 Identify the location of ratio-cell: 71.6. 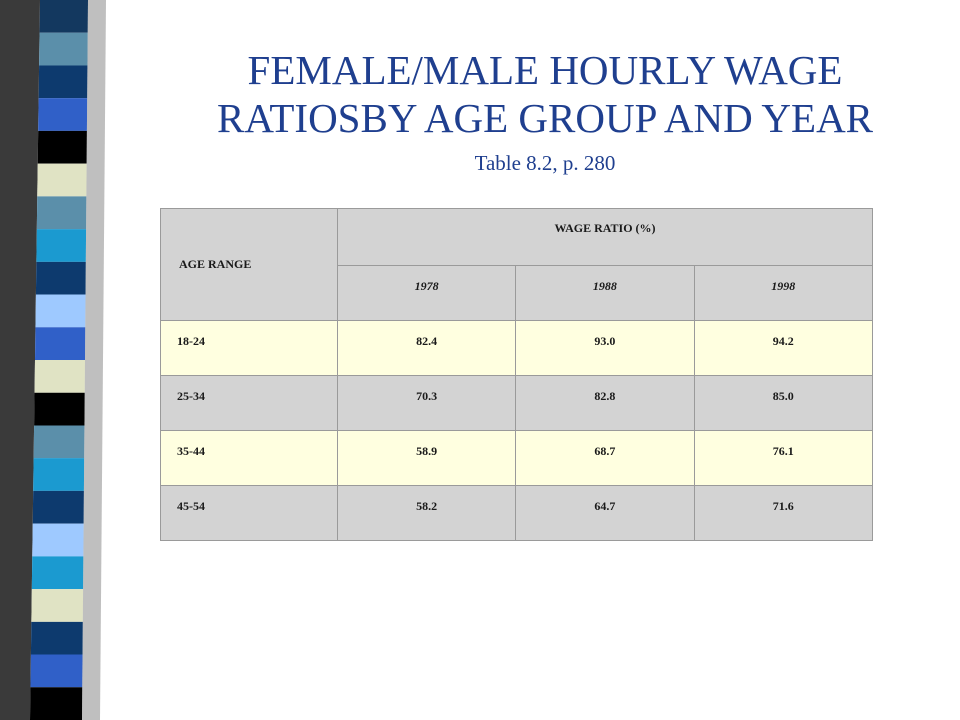
(783, 513).